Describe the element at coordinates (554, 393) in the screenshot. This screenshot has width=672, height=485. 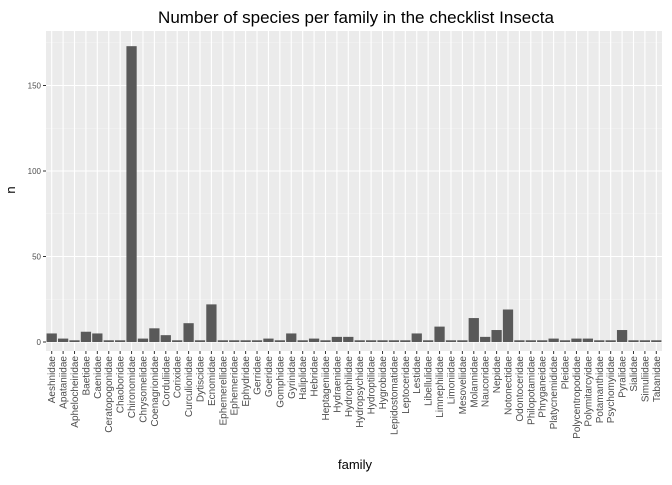
I see `x-tick-label: Platycnemididae` at that location.